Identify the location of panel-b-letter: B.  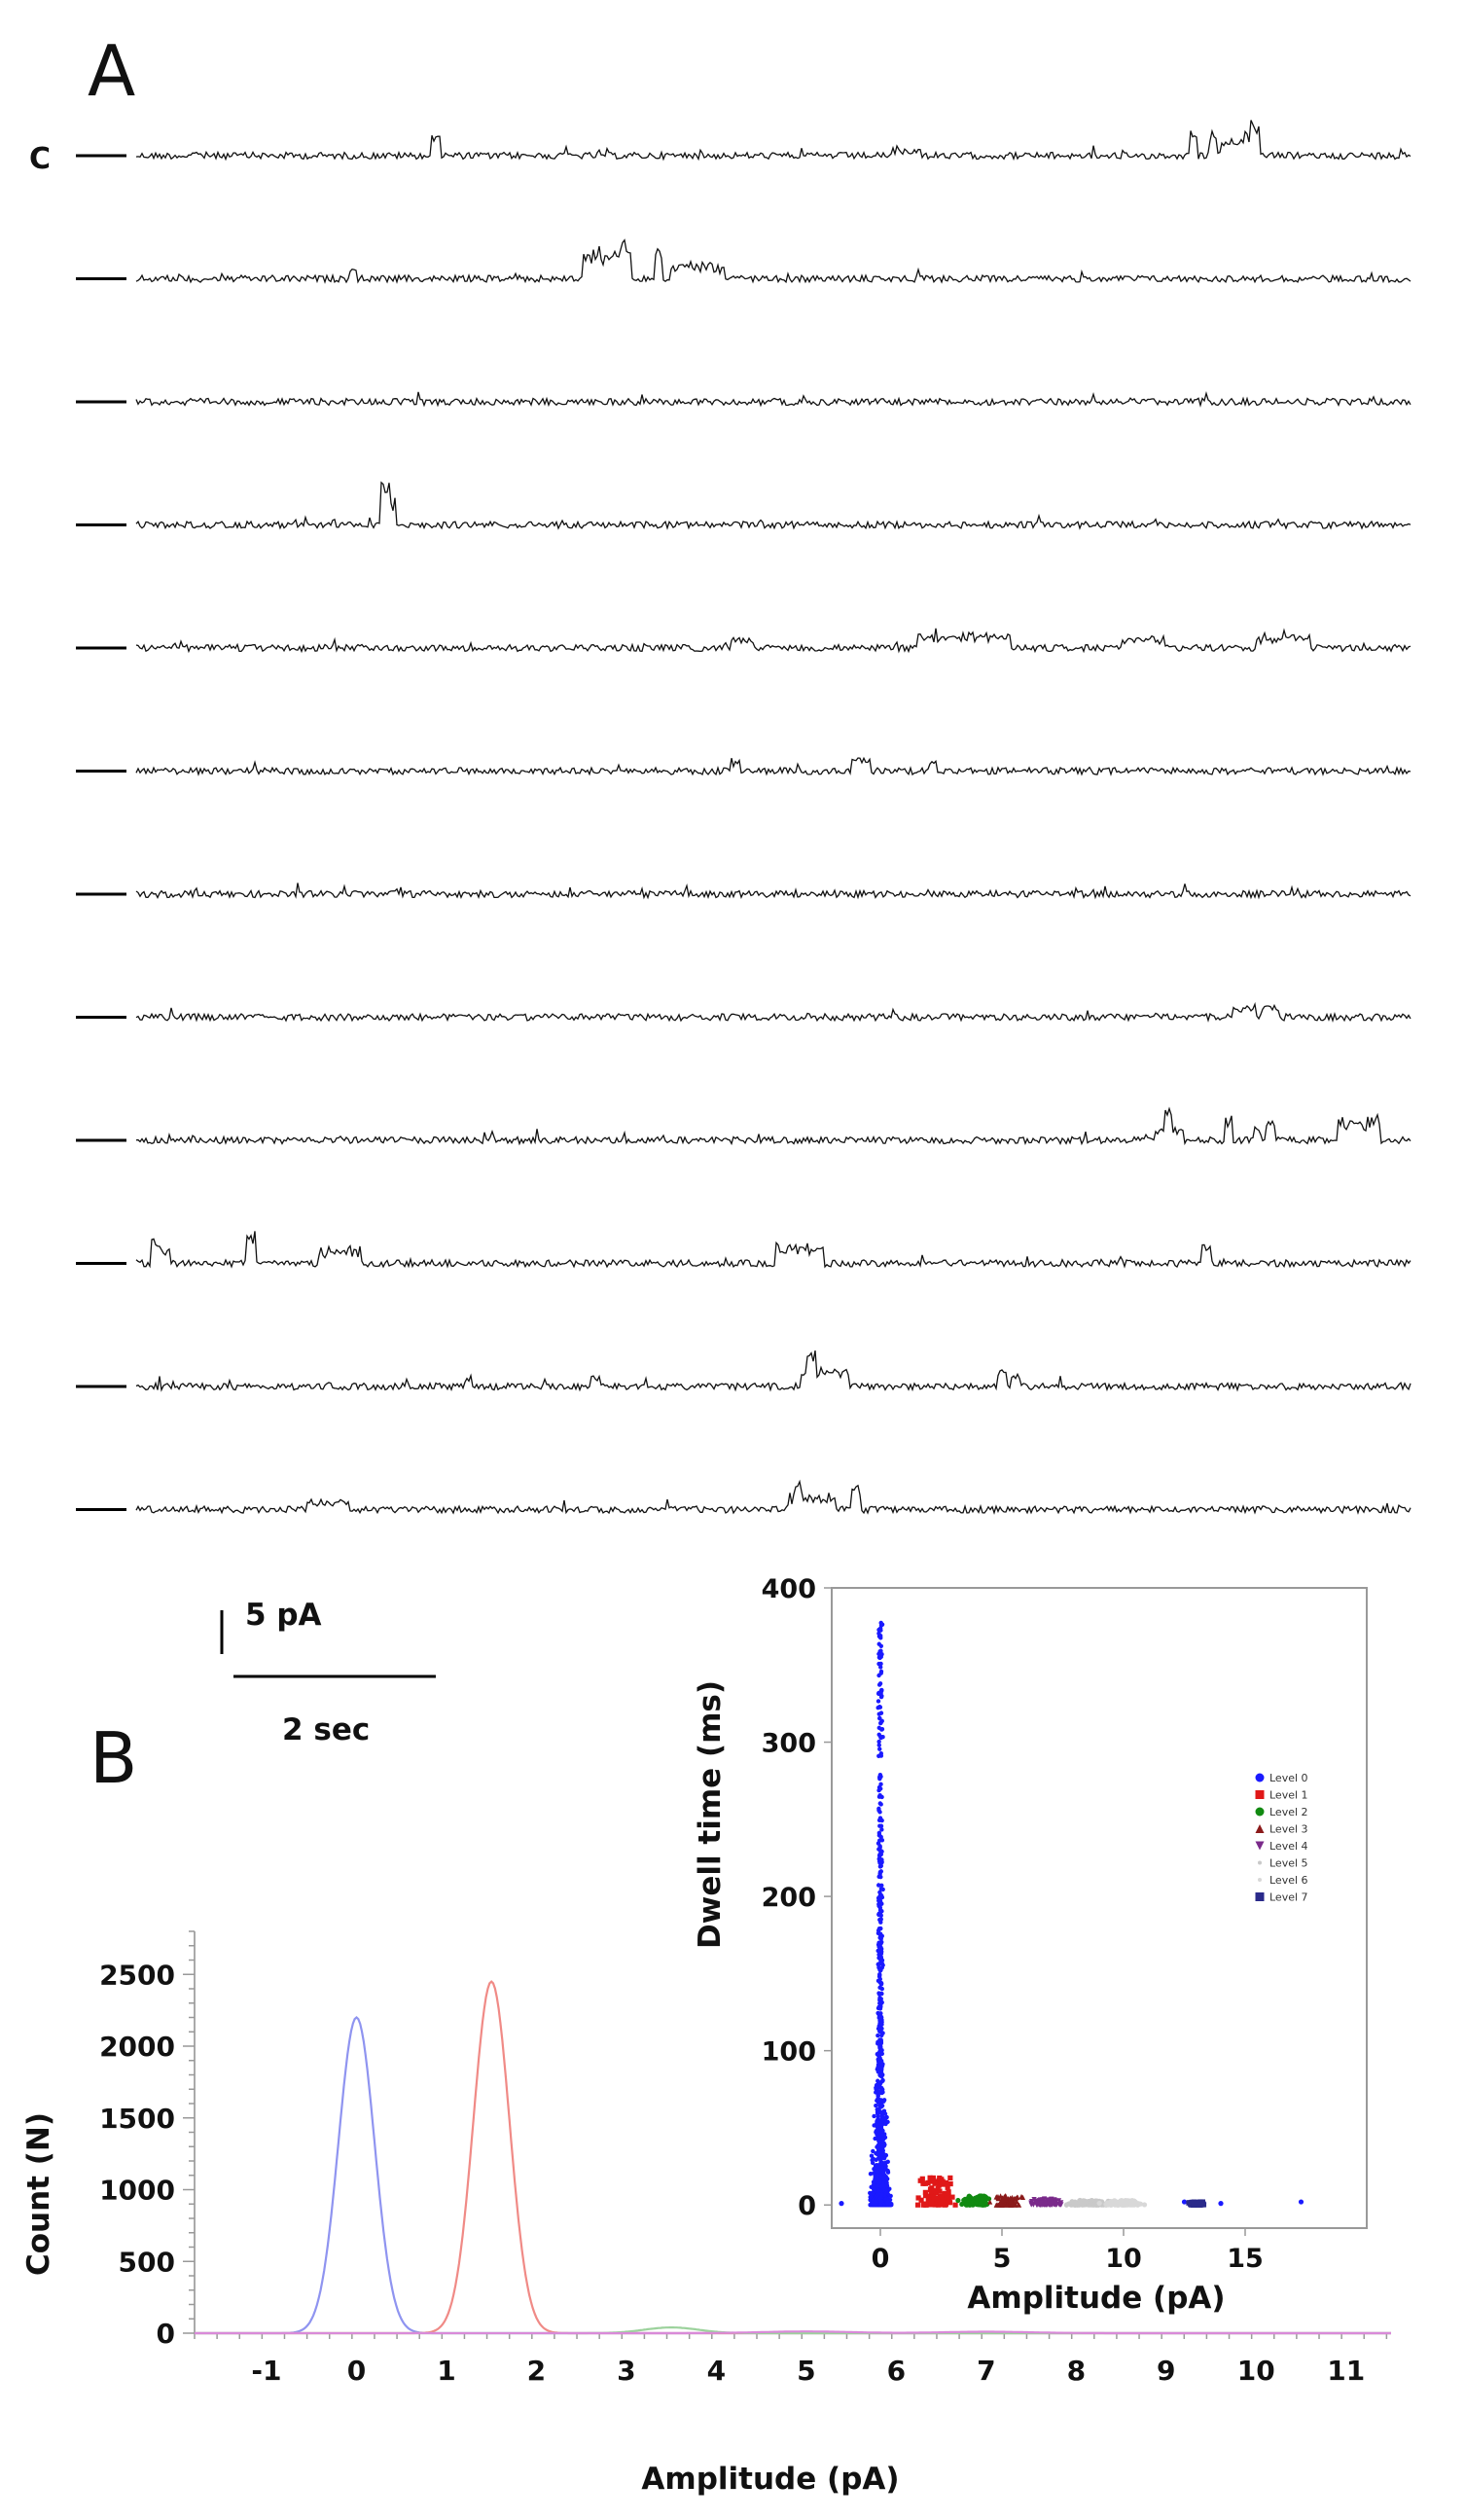
(113, 1758).